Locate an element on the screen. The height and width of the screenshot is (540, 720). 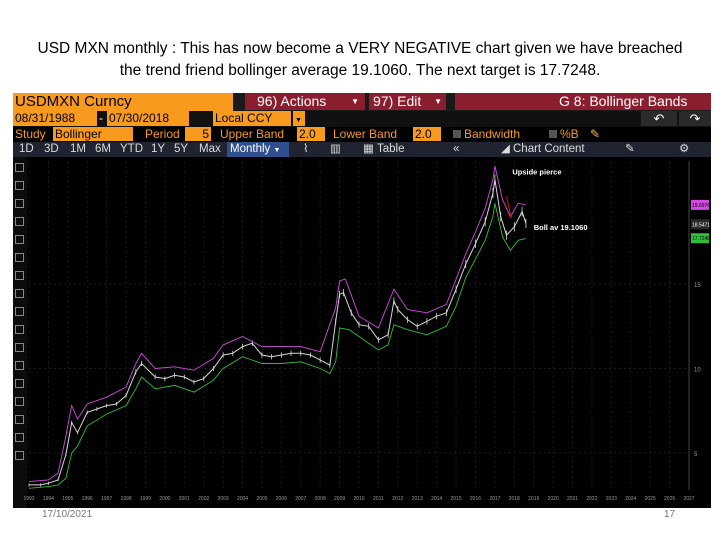
shape-tool-icon is located at coordinates (19, 293).